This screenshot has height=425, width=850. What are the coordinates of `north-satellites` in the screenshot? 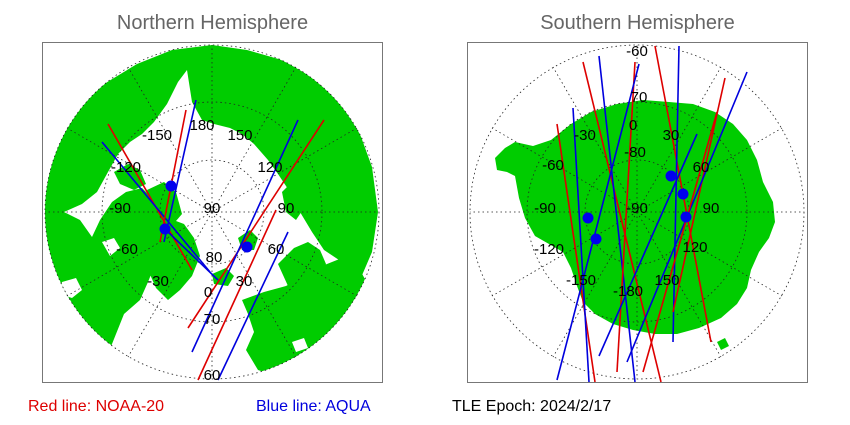 It's located at (206, 216).